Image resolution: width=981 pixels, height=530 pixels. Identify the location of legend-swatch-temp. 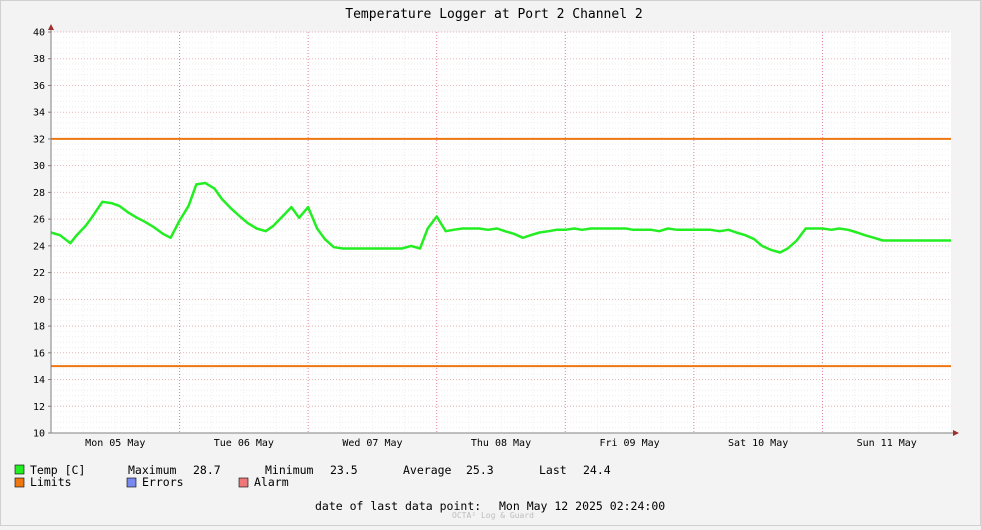
(19, 469).